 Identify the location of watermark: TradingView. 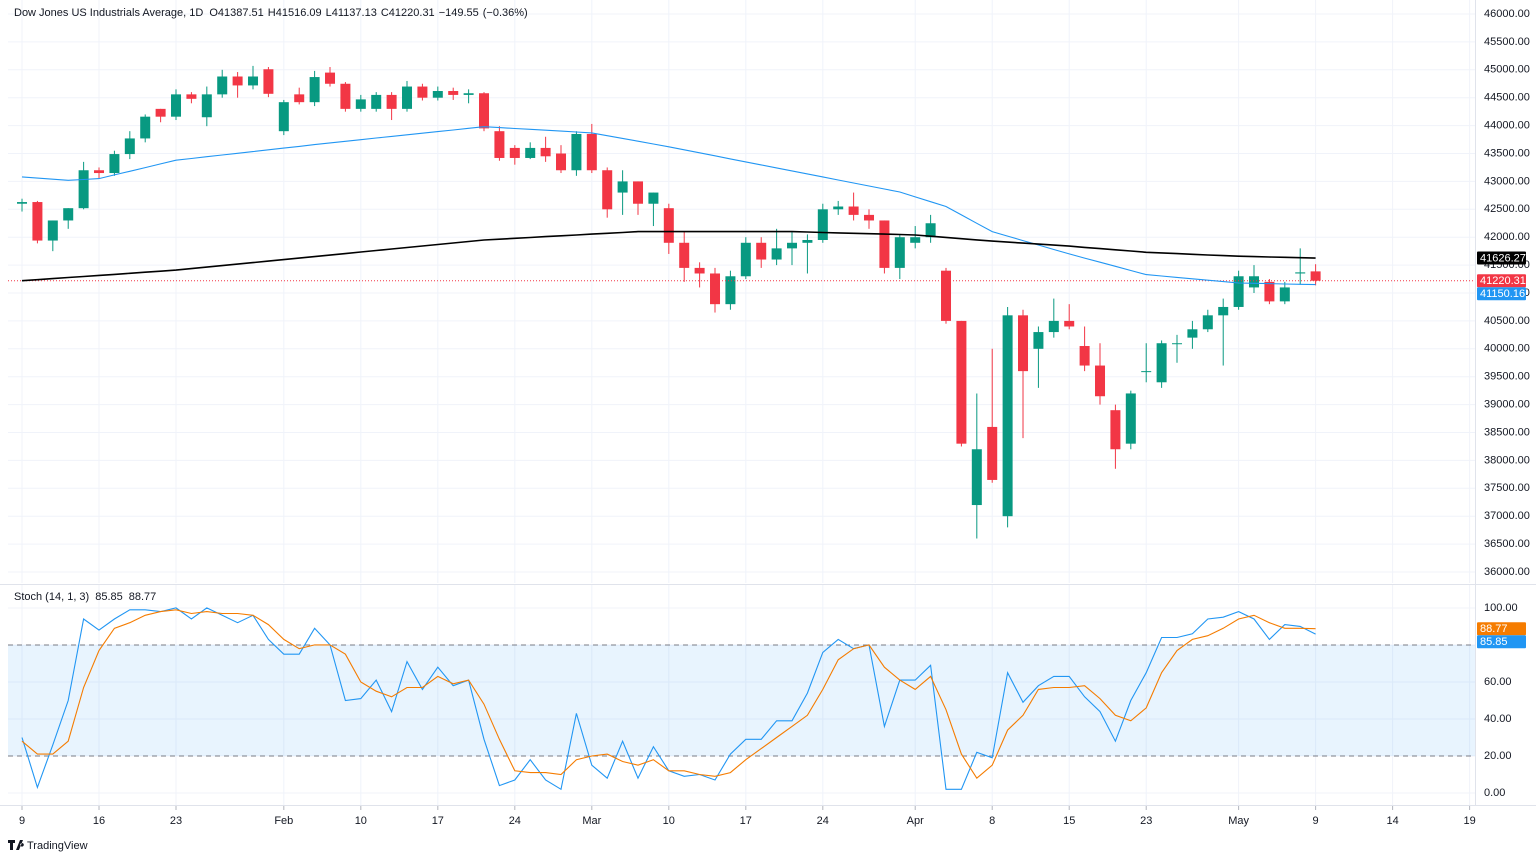
(48, 846).